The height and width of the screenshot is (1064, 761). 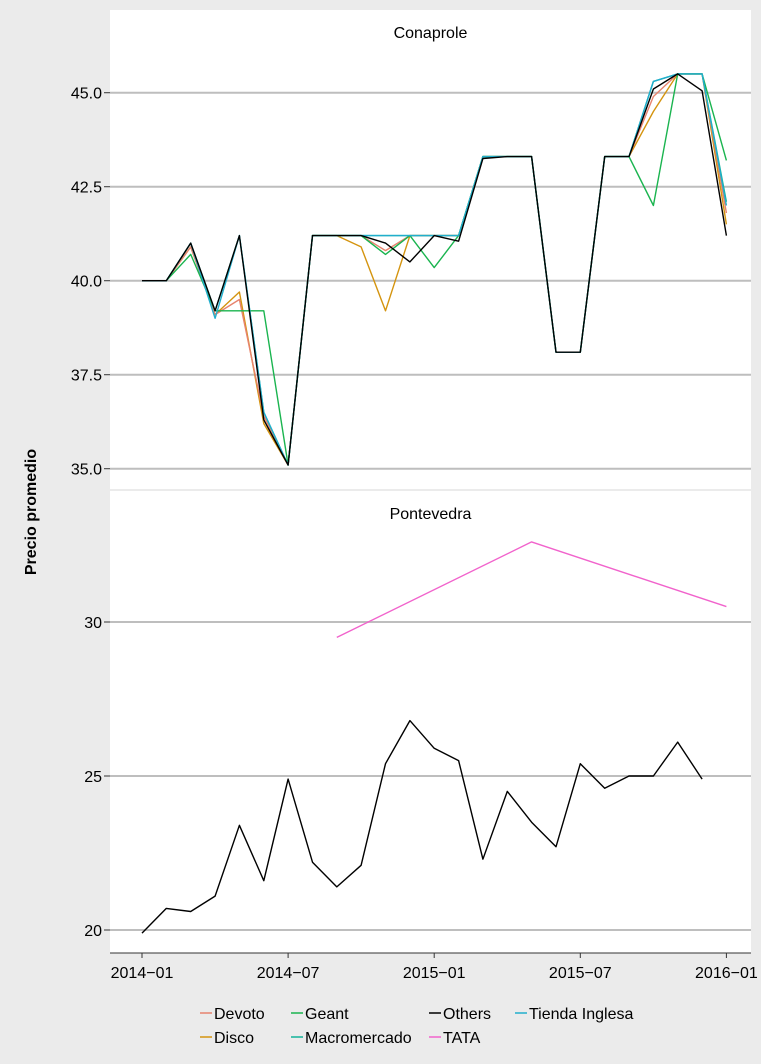 I want to click on x-tick-label: 2014−01, so click(x=142, y=973).